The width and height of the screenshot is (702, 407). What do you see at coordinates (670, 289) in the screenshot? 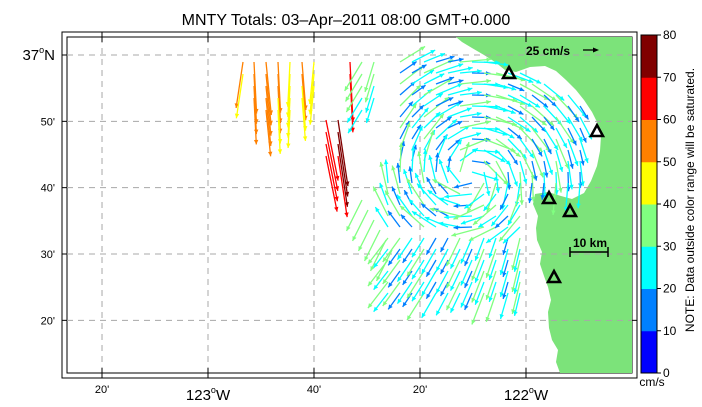
I see `colorbar-tick-label: 20` at bounding box center [670, 289].